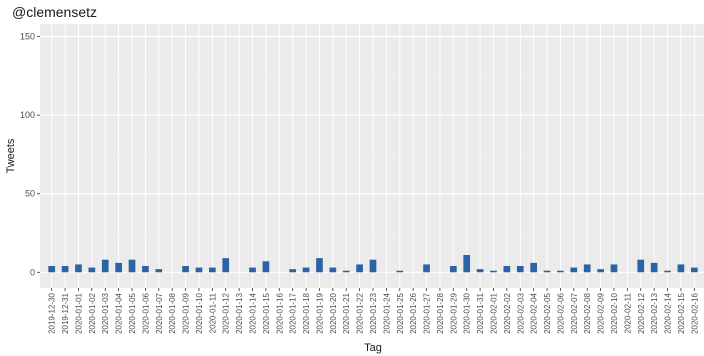 Image resolution: width=704 pixels, height=356 pixels. Describe the element at coordinates (333, 312) in the screenshot. I see `x-tick-label: 2020-01-20` at that location.